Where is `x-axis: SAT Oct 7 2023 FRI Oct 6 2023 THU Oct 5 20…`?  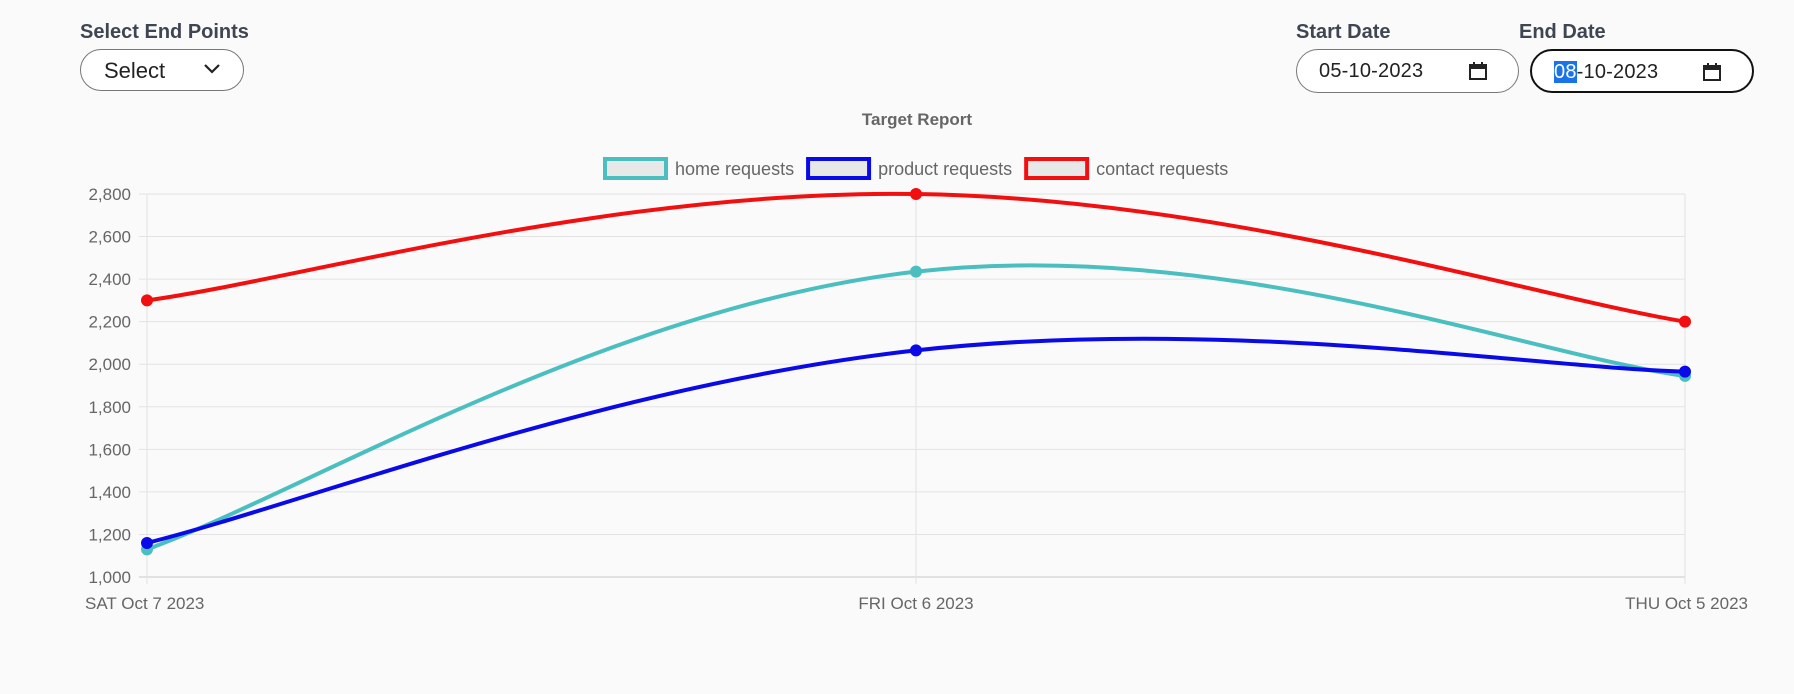 x-axis: SAT Oct 7 2023 FRI Oct 6 2023 THU Oct 5 20… is located at coordinates (916, 603).